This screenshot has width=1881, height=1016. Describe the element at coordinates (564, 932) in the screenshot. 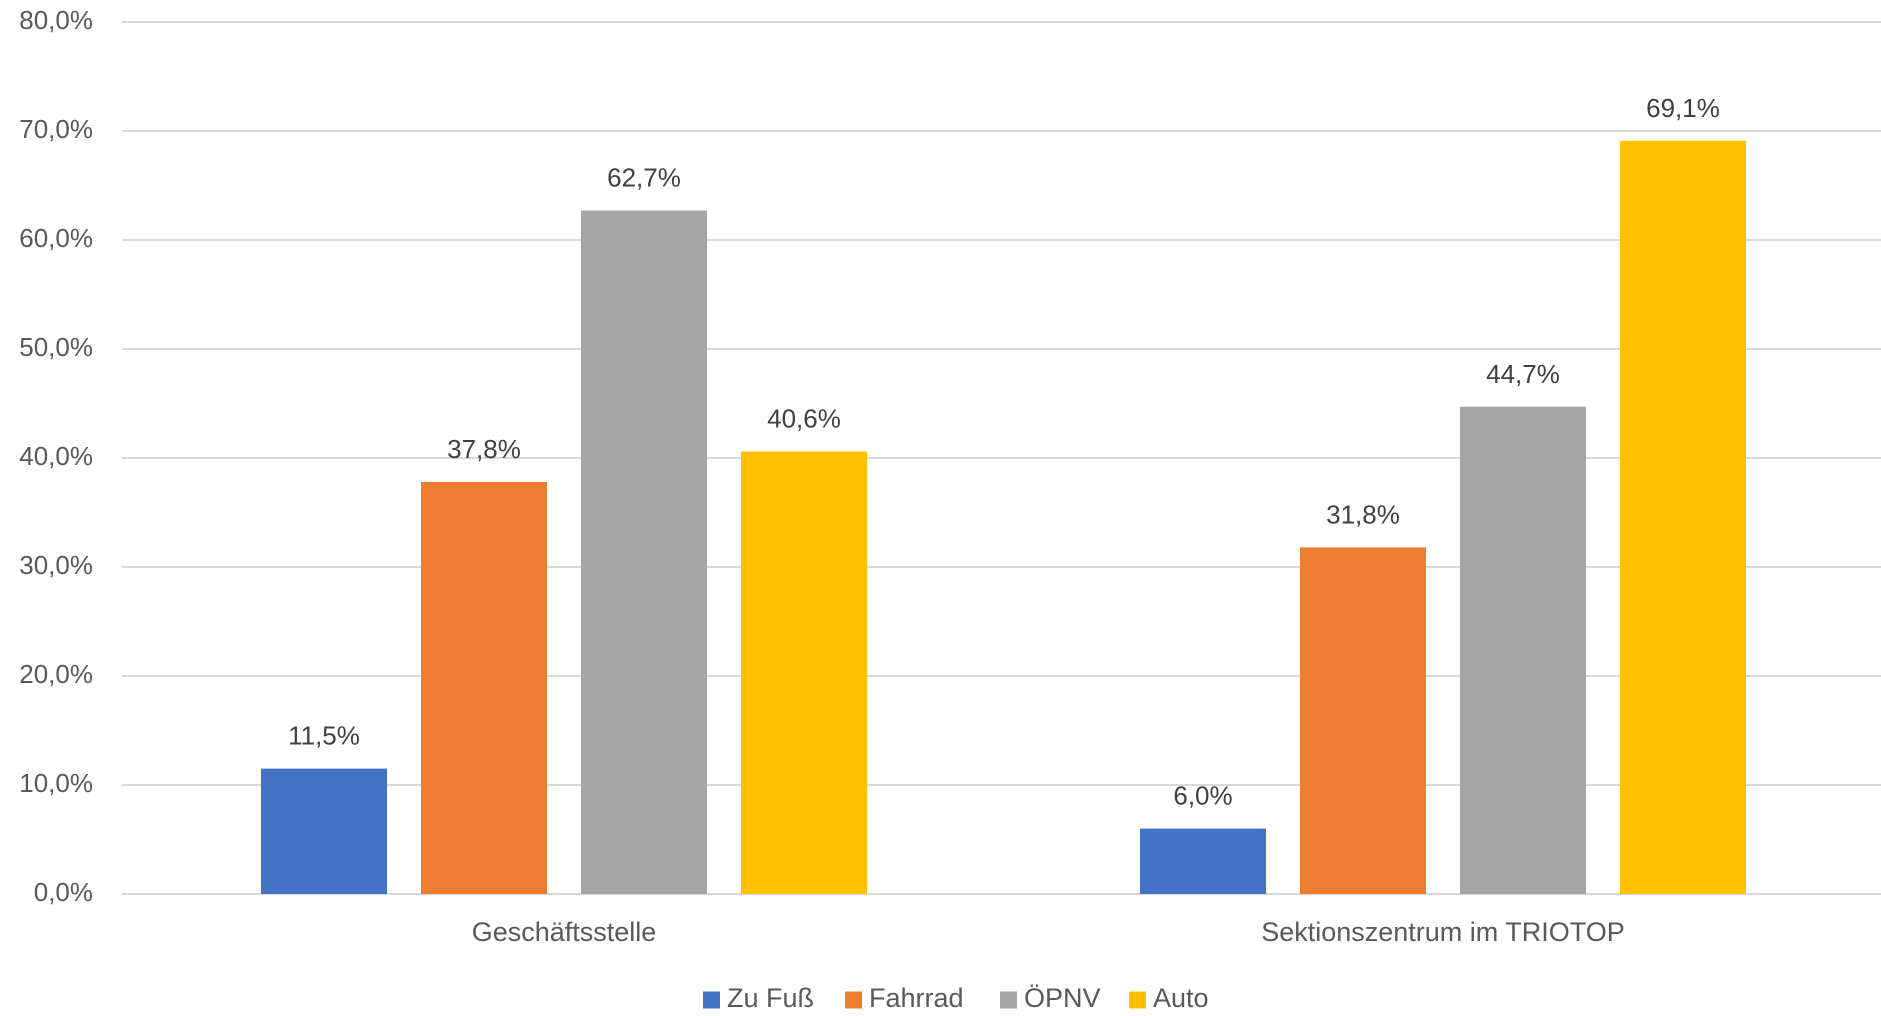

I see `category-label: Geschäftsstelle` at that location.